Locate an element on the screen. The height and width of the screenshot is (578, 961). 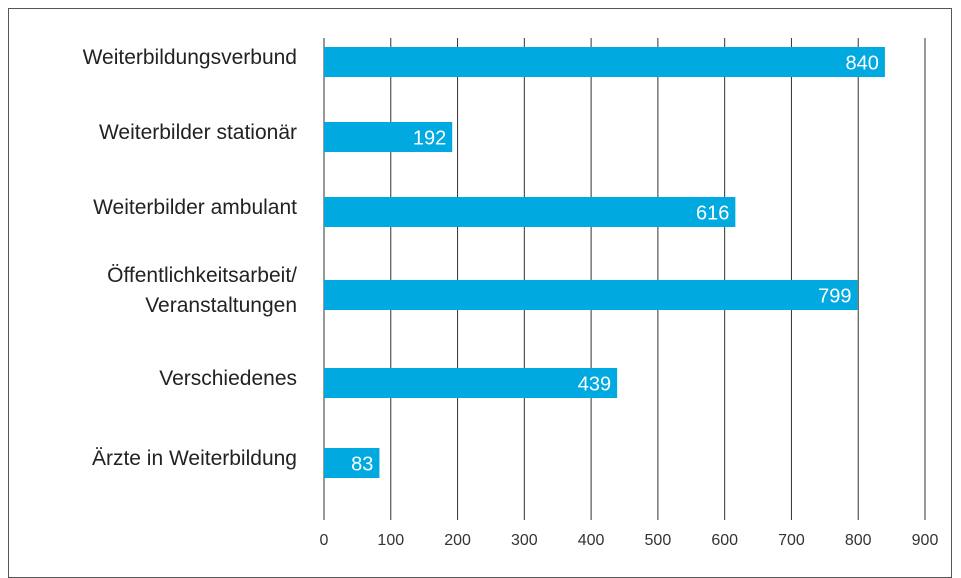
value-label: 616 is located at coordinates (712, 213).